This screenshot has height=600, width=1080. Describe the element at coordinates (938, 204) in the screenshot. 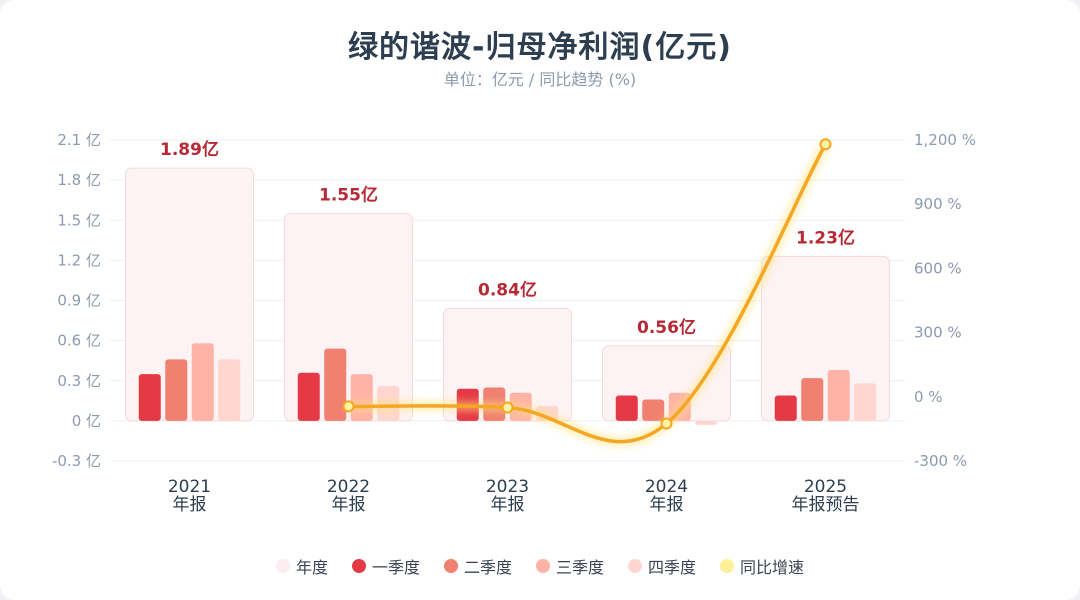

I see `right-axis-tick-label: 900 %` at that location.